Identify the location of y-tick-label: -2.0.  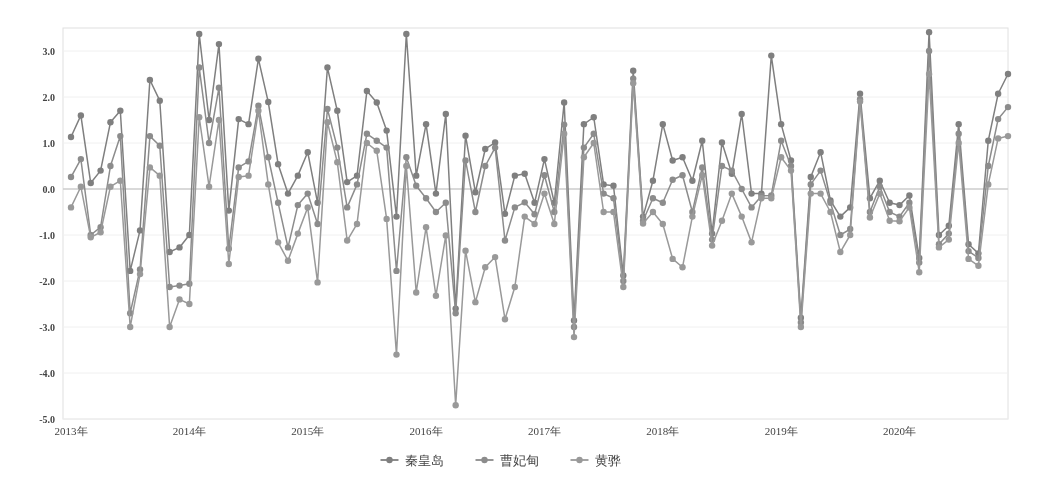
(47, 281).